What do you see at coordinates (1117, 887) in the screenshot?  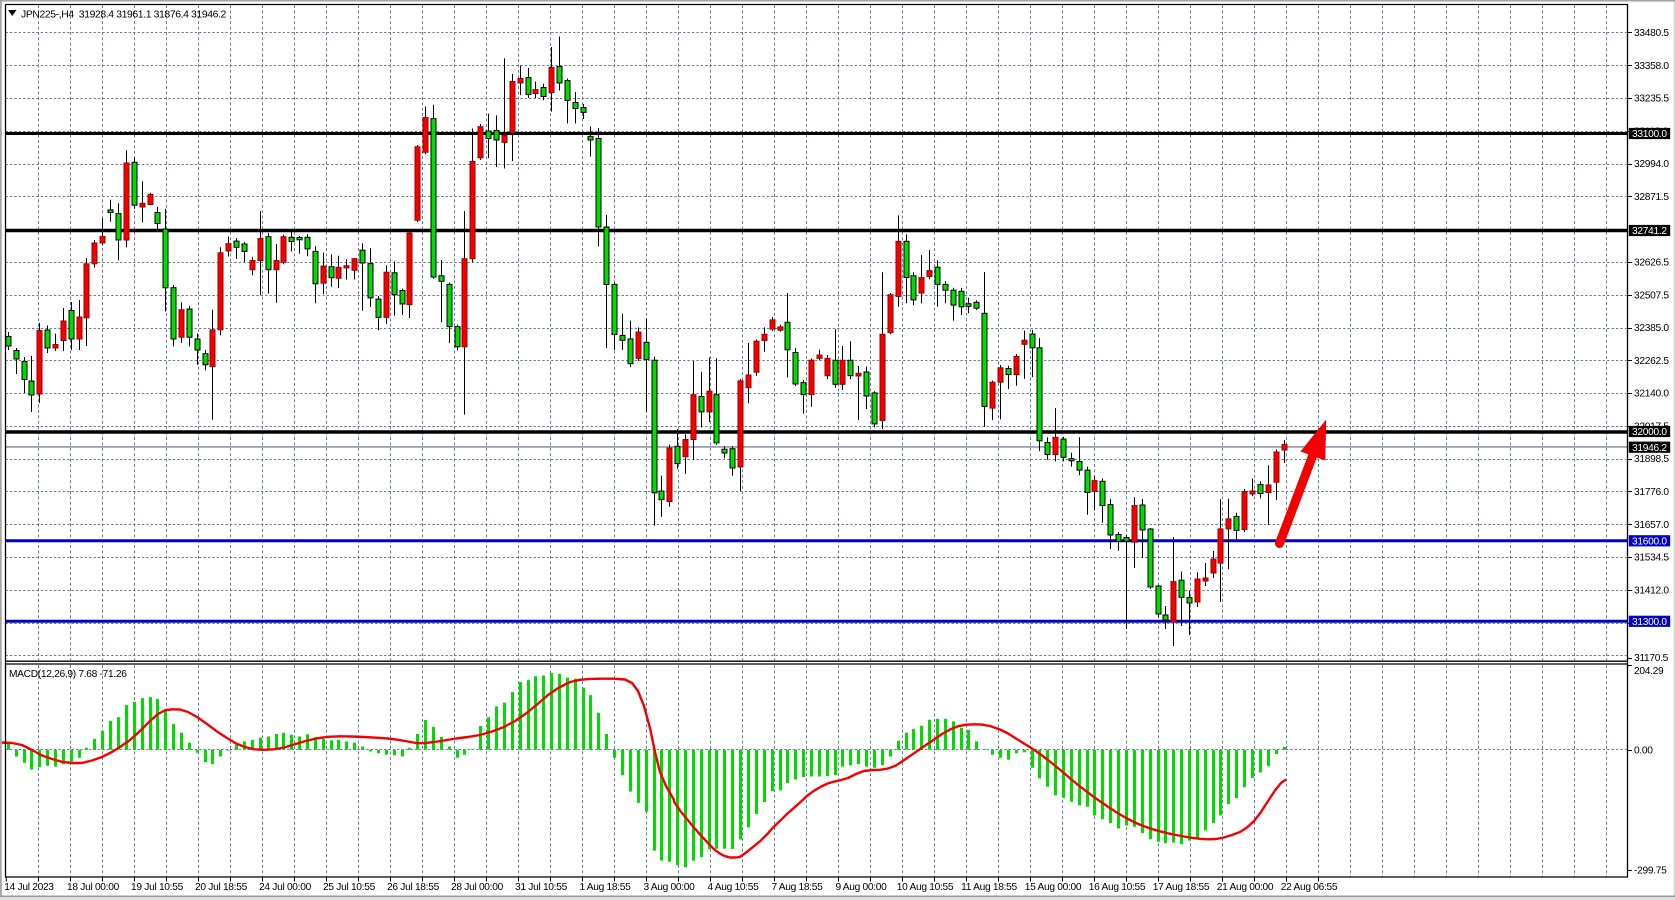 I see `svg-text: 16 Aug 10:55` at bounding box center [1117, 887].